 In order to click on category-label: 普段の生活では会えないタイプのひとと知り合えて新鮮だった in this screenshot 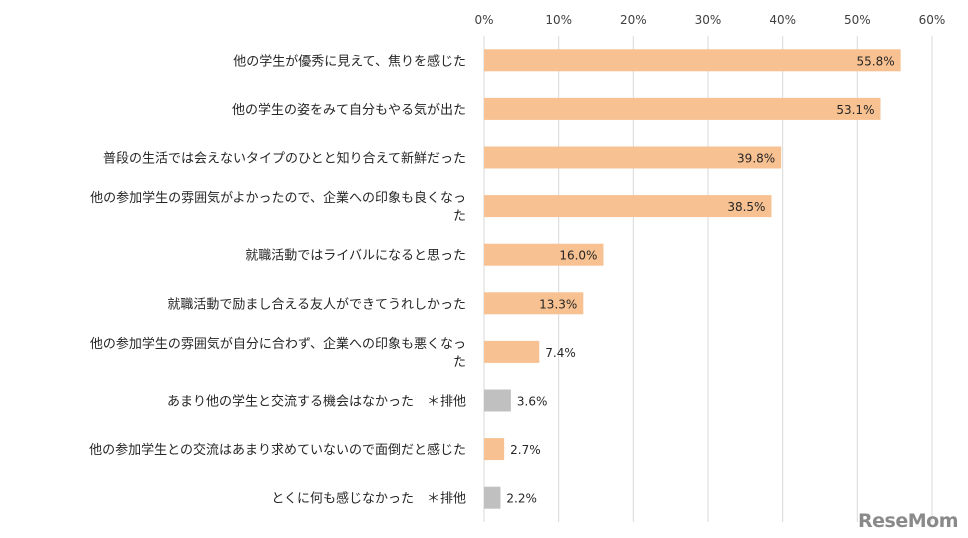, I will do `click(284, 159)`.